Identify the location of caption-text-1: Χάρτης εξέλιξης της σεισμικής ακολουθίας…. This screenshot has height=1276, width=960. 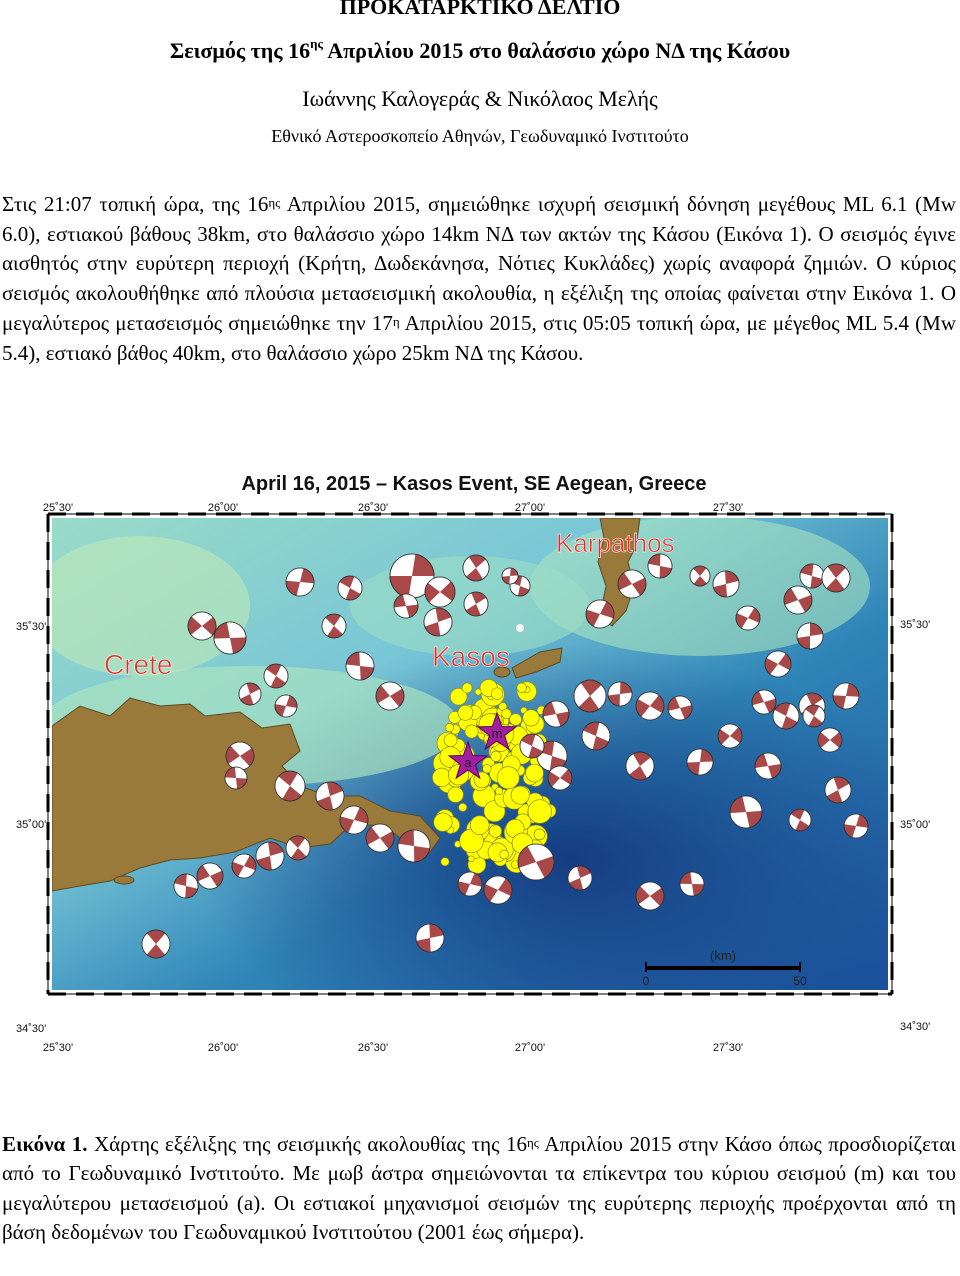
(307, 1144).